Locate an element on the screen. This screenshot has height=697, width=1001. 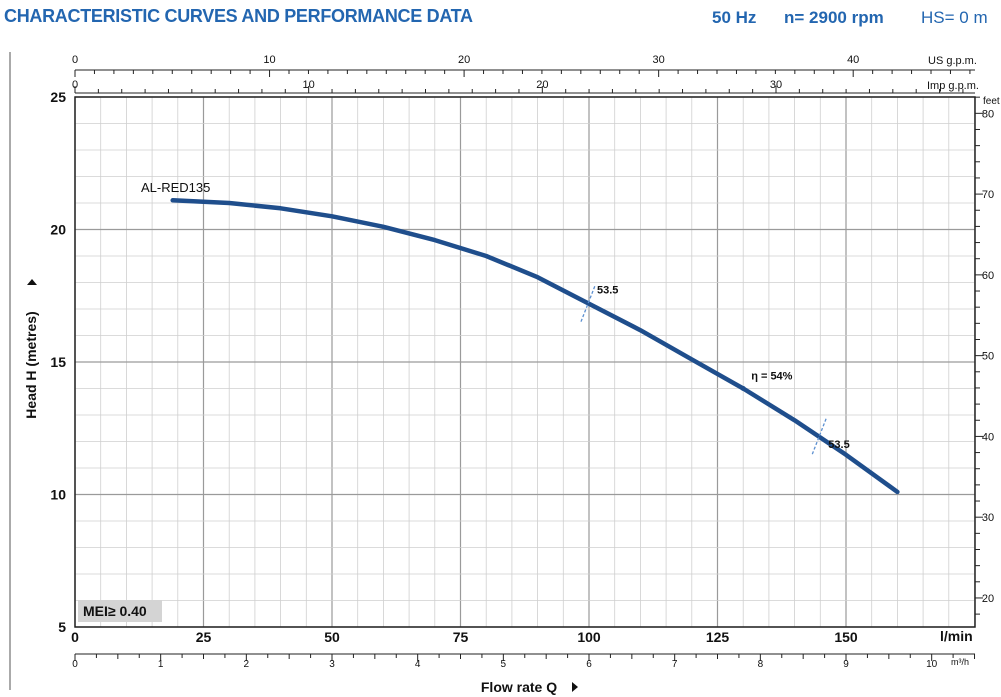
x-tick-label: 150 is located at coordinates (846, 637).